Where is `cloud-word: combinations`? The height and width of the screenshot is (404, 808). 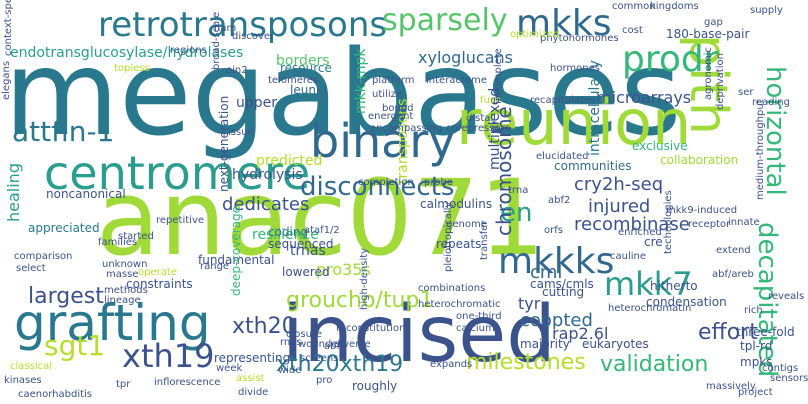
cloud-word: combinations is located at coordinates (452, 288).